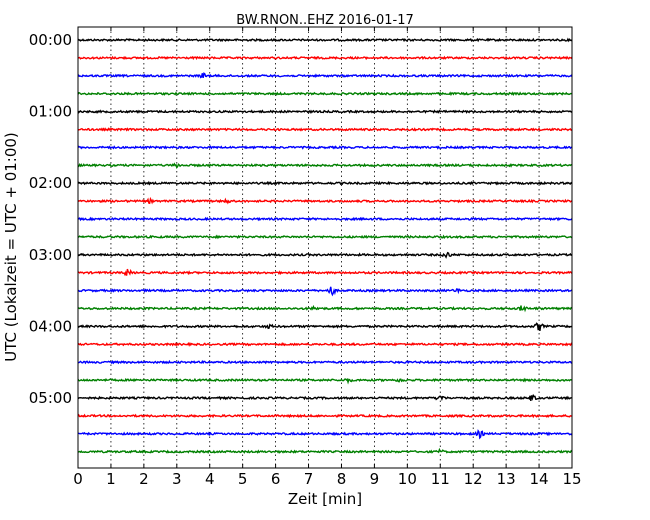 The image size is (650, 520). What do you see at coordinates (144, 479) in the screenshot?
I see `x-tick-label: 2` at bounding box center [144, 479].